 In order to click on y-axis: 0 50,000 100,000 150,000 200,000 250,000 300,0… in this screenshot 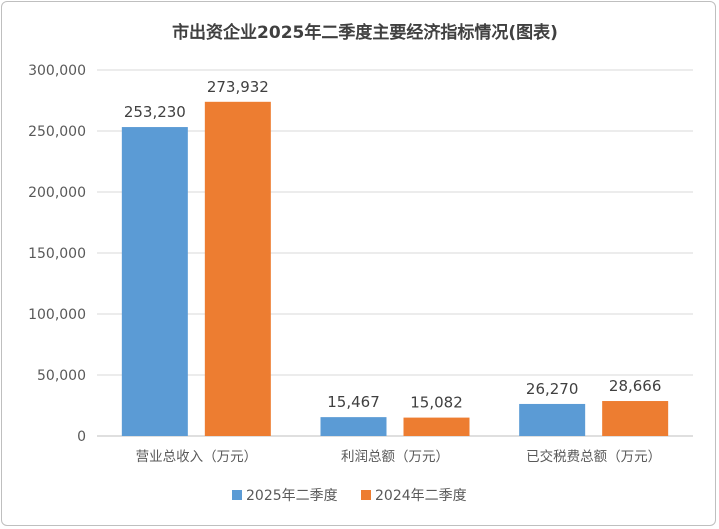, I will do `click(57, 254)`.